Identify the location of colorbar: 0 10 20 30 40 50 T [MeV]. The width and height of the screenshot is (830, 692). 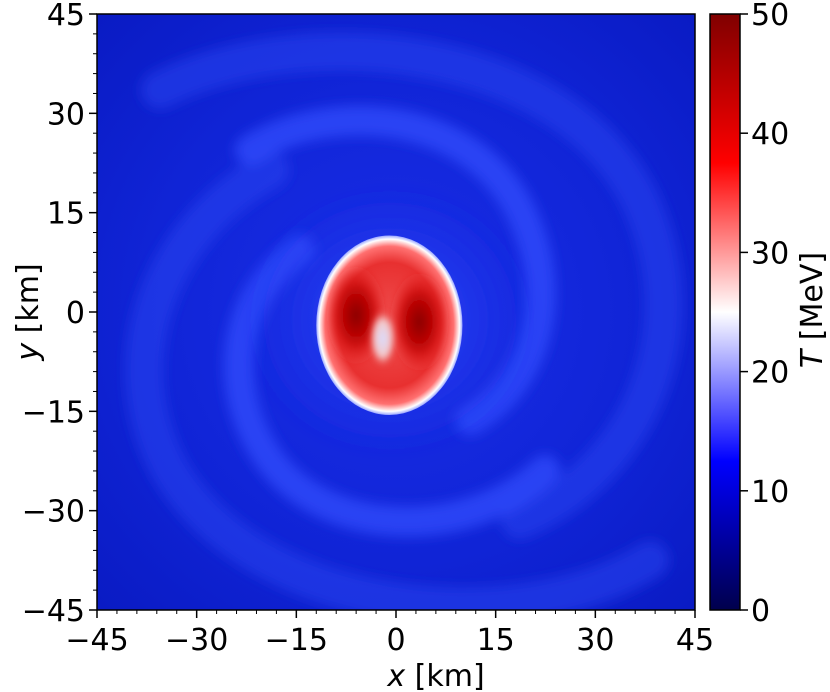
(769, 314).